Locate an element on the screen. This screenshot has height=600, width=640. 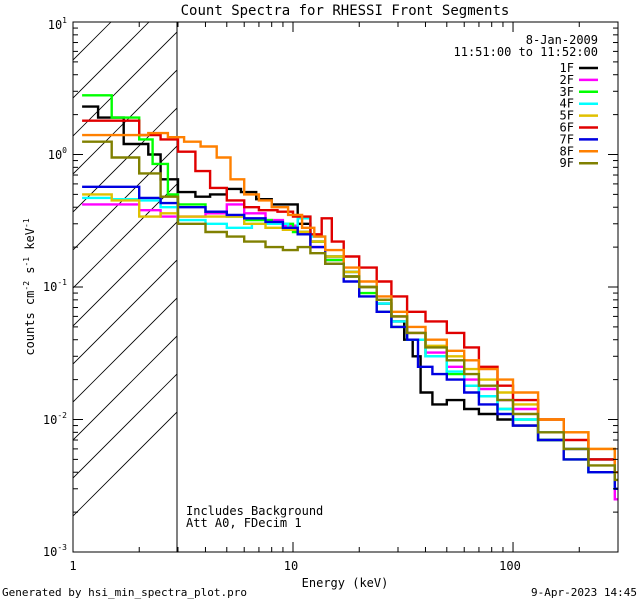
y-axis-label: counts cm-2 s-1 keV-1 is located at coordinates (29, 286).